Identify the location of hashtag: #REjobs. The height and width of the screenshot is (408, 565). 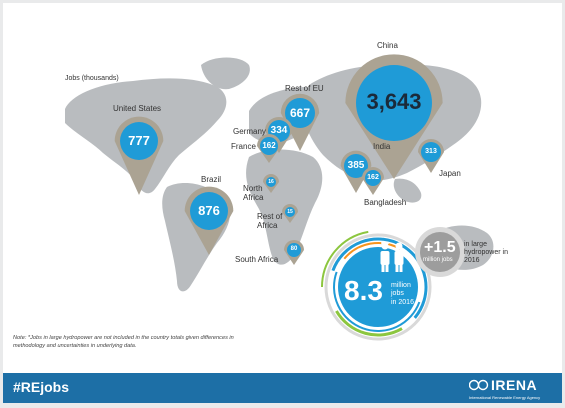
(41, 387).